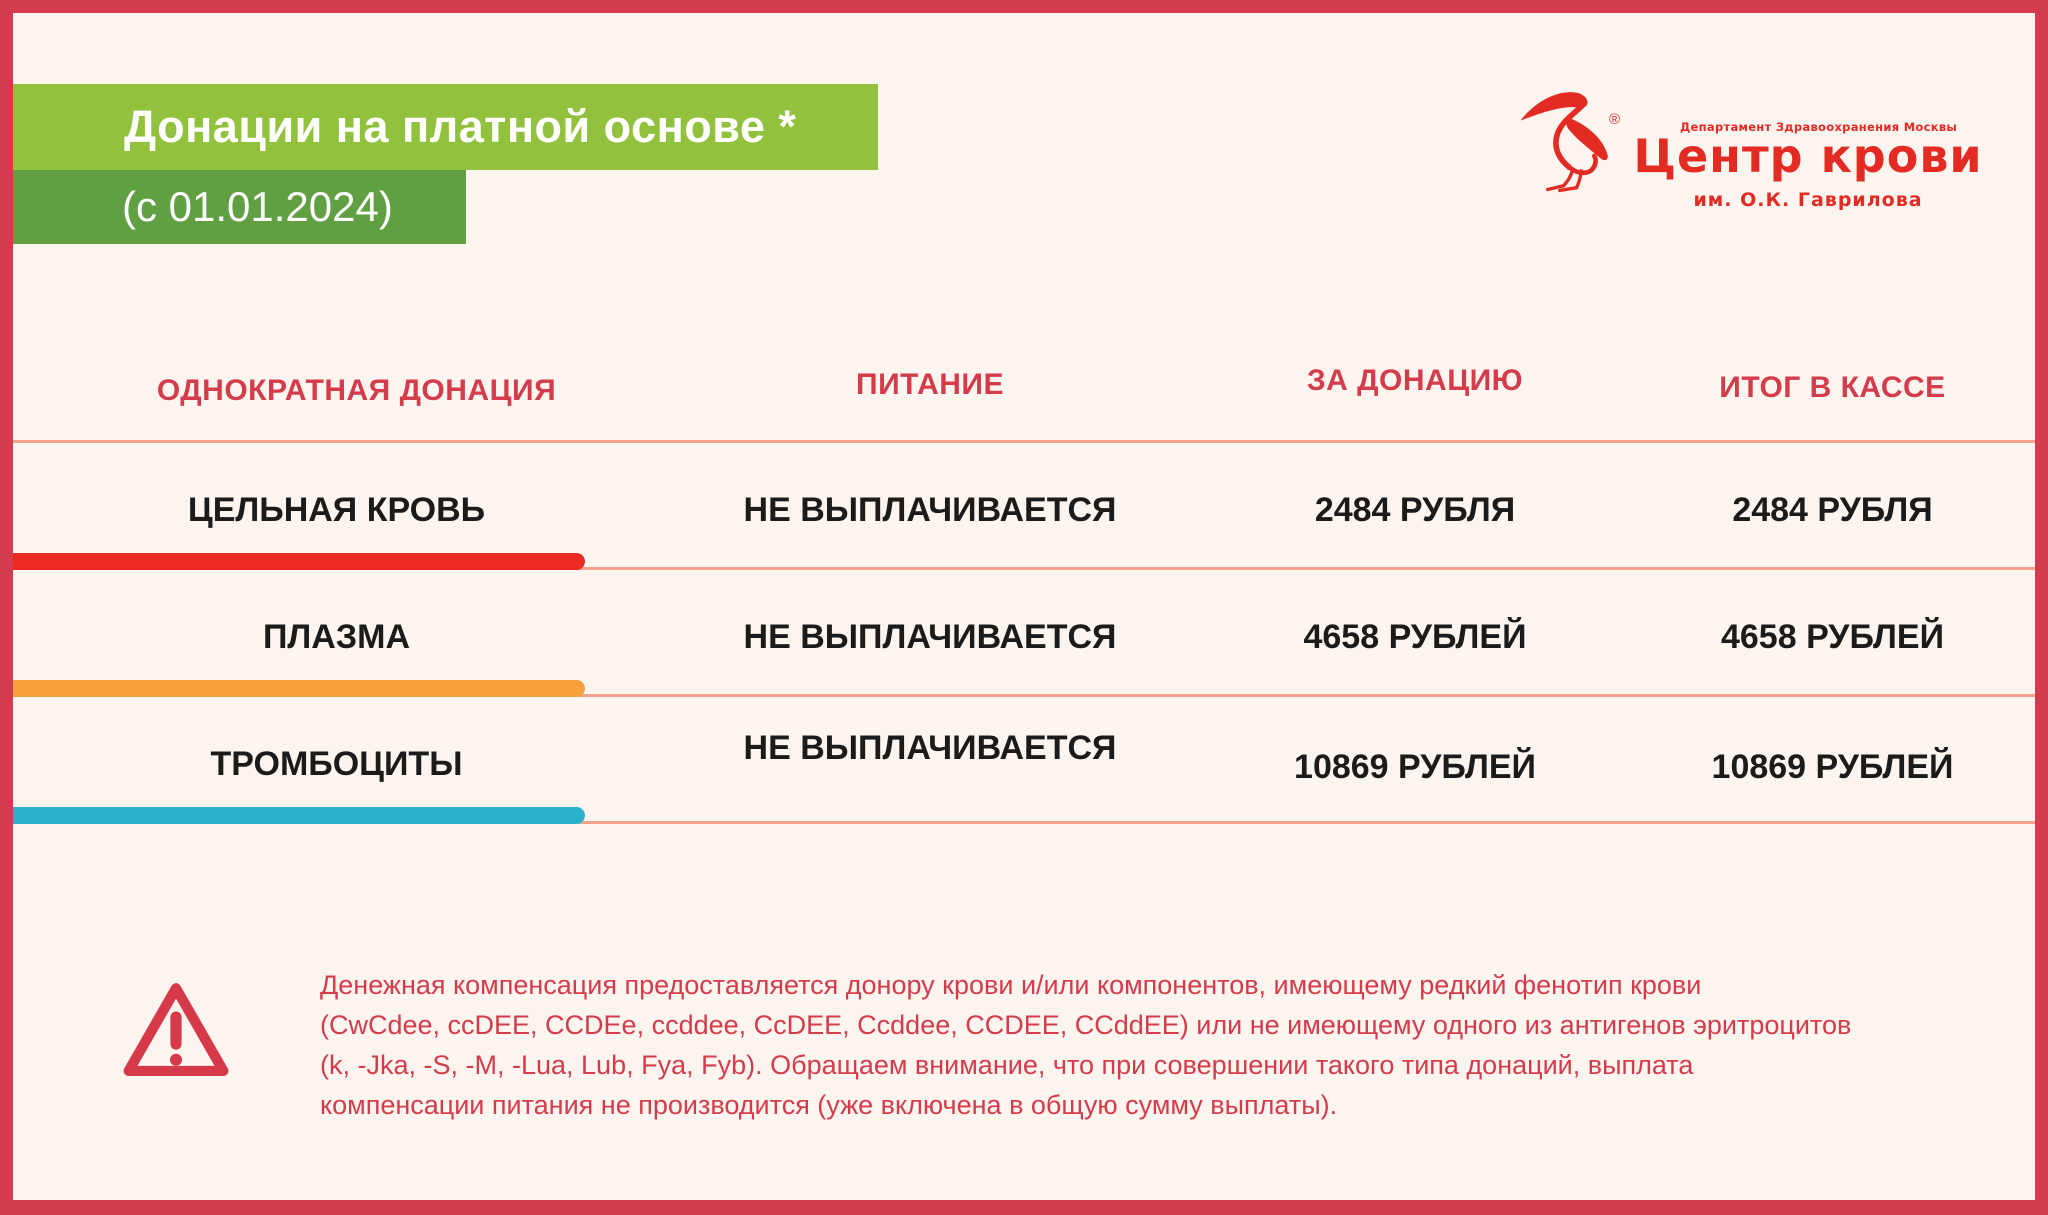 The image size is (2048, 1215). What do you see at coordinates (1615, 119) in the screenshot?
I see `registered-trademark-icon: ®` at bounding box center [1615, 119].